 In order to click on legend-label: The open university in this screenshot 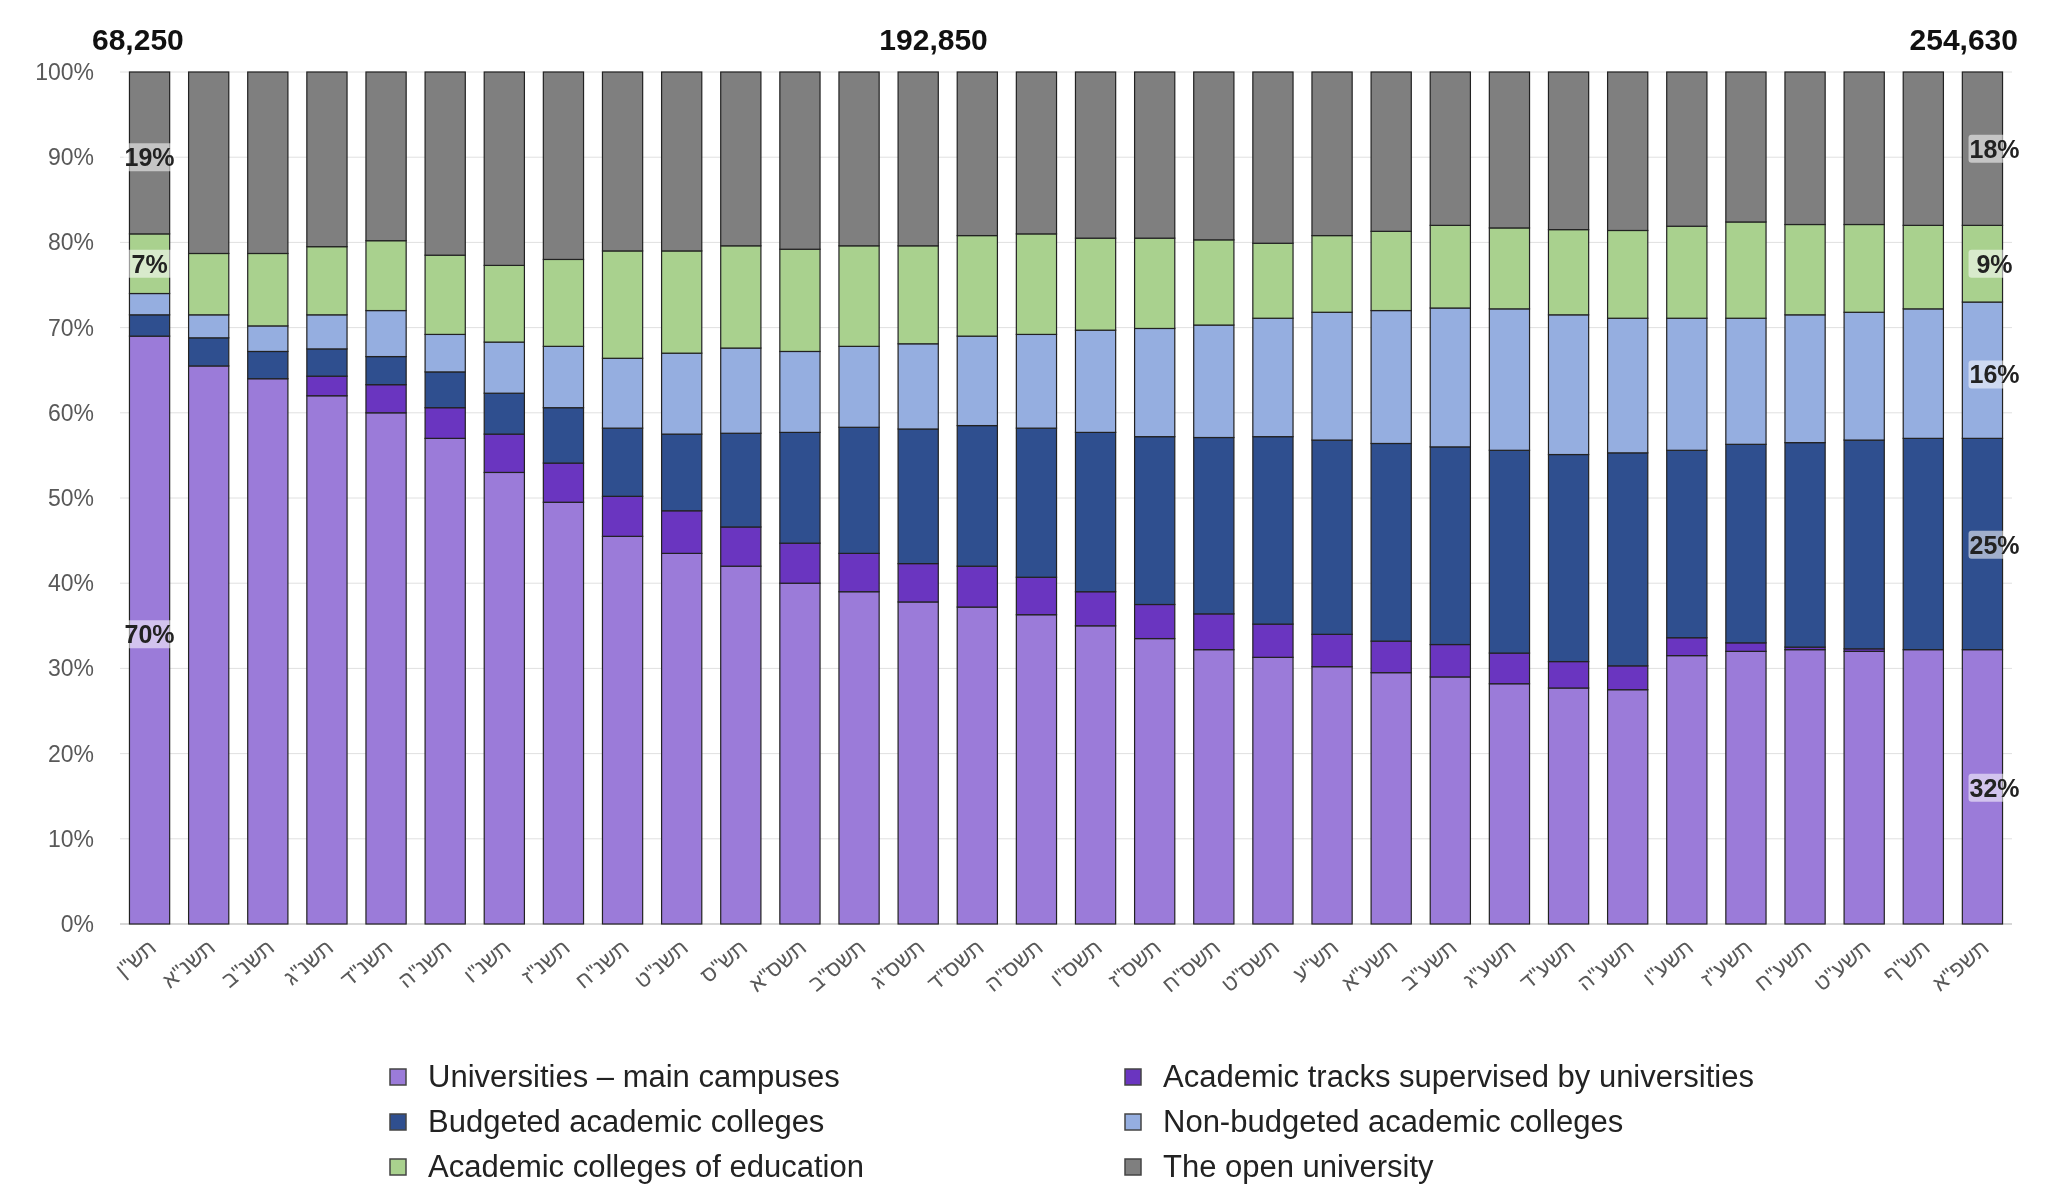, I will do `click(1299, 1166)`.